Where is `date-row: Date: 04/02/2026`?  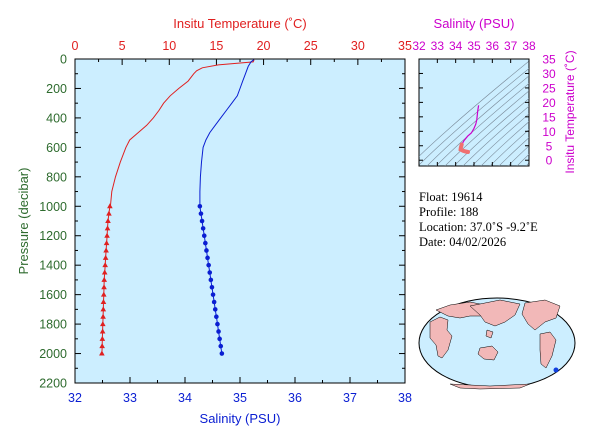
date-row: Date: 04/02/2026 is located at coordinates (478, 242).